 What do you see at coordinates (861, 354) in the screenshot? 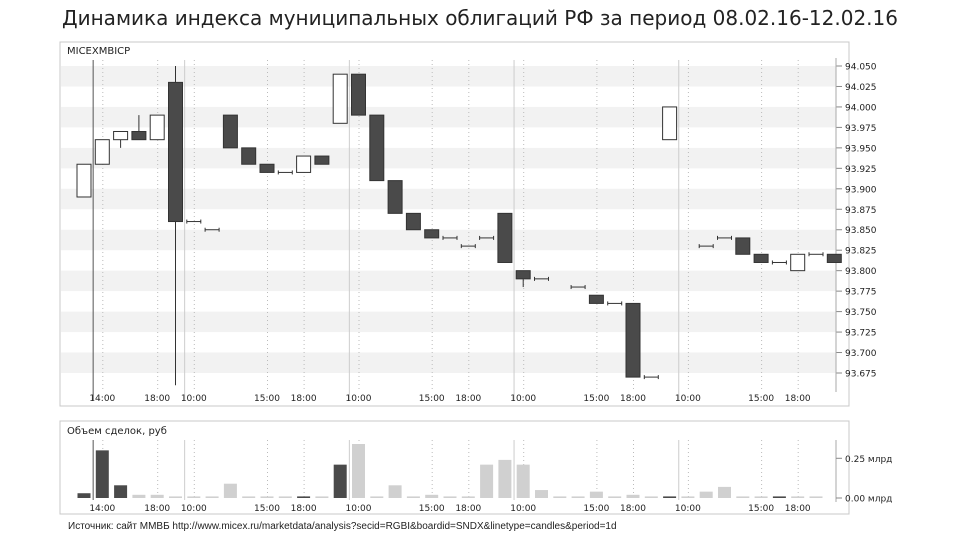
I see `y-tick-label: 93.700` at bounding box center [861, 354].